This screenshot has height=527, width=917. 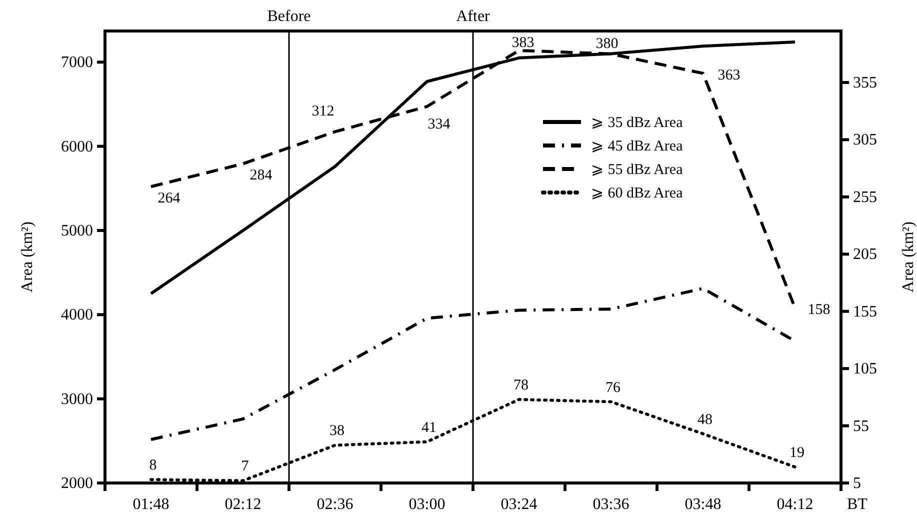 What do you see at coordinates (865, 369) in the screenshot?
I see `y2-tick-label: 105` at bounding box center [865, 369].